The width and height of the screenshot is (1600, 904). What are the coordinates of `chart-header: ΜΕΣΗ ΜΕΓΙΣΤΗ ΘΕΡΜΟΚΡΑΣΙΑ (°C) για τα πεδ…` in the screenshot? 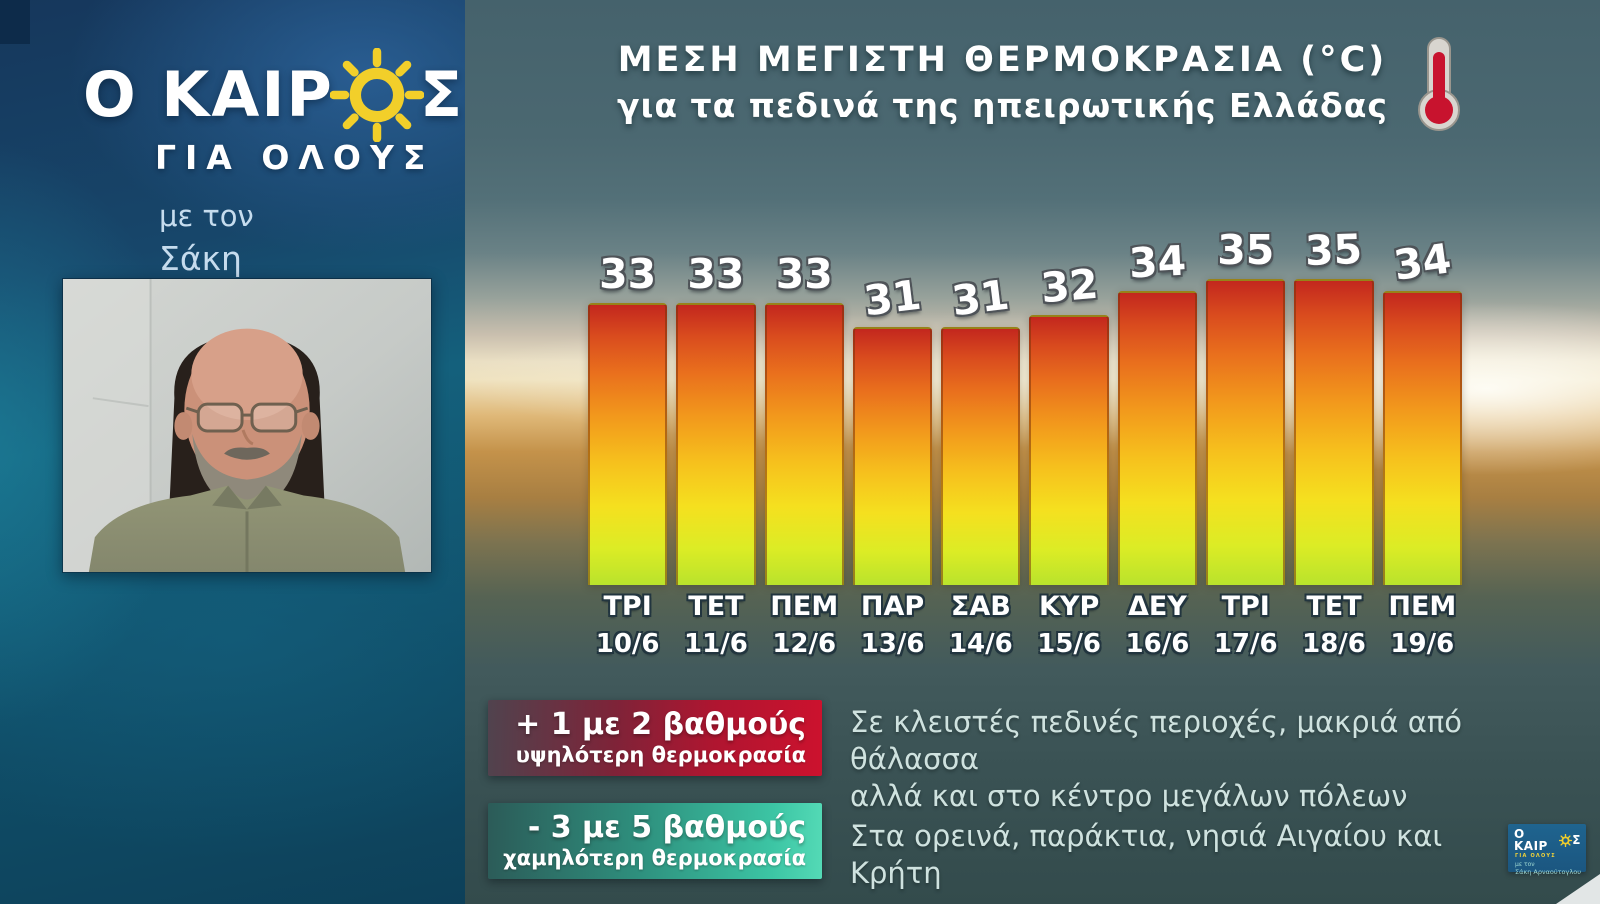 It's located at (1002, 82).